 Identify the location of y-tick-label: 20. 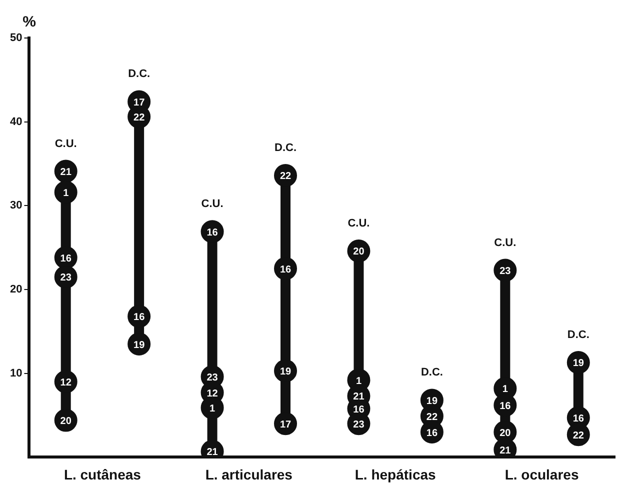
(16, 290).